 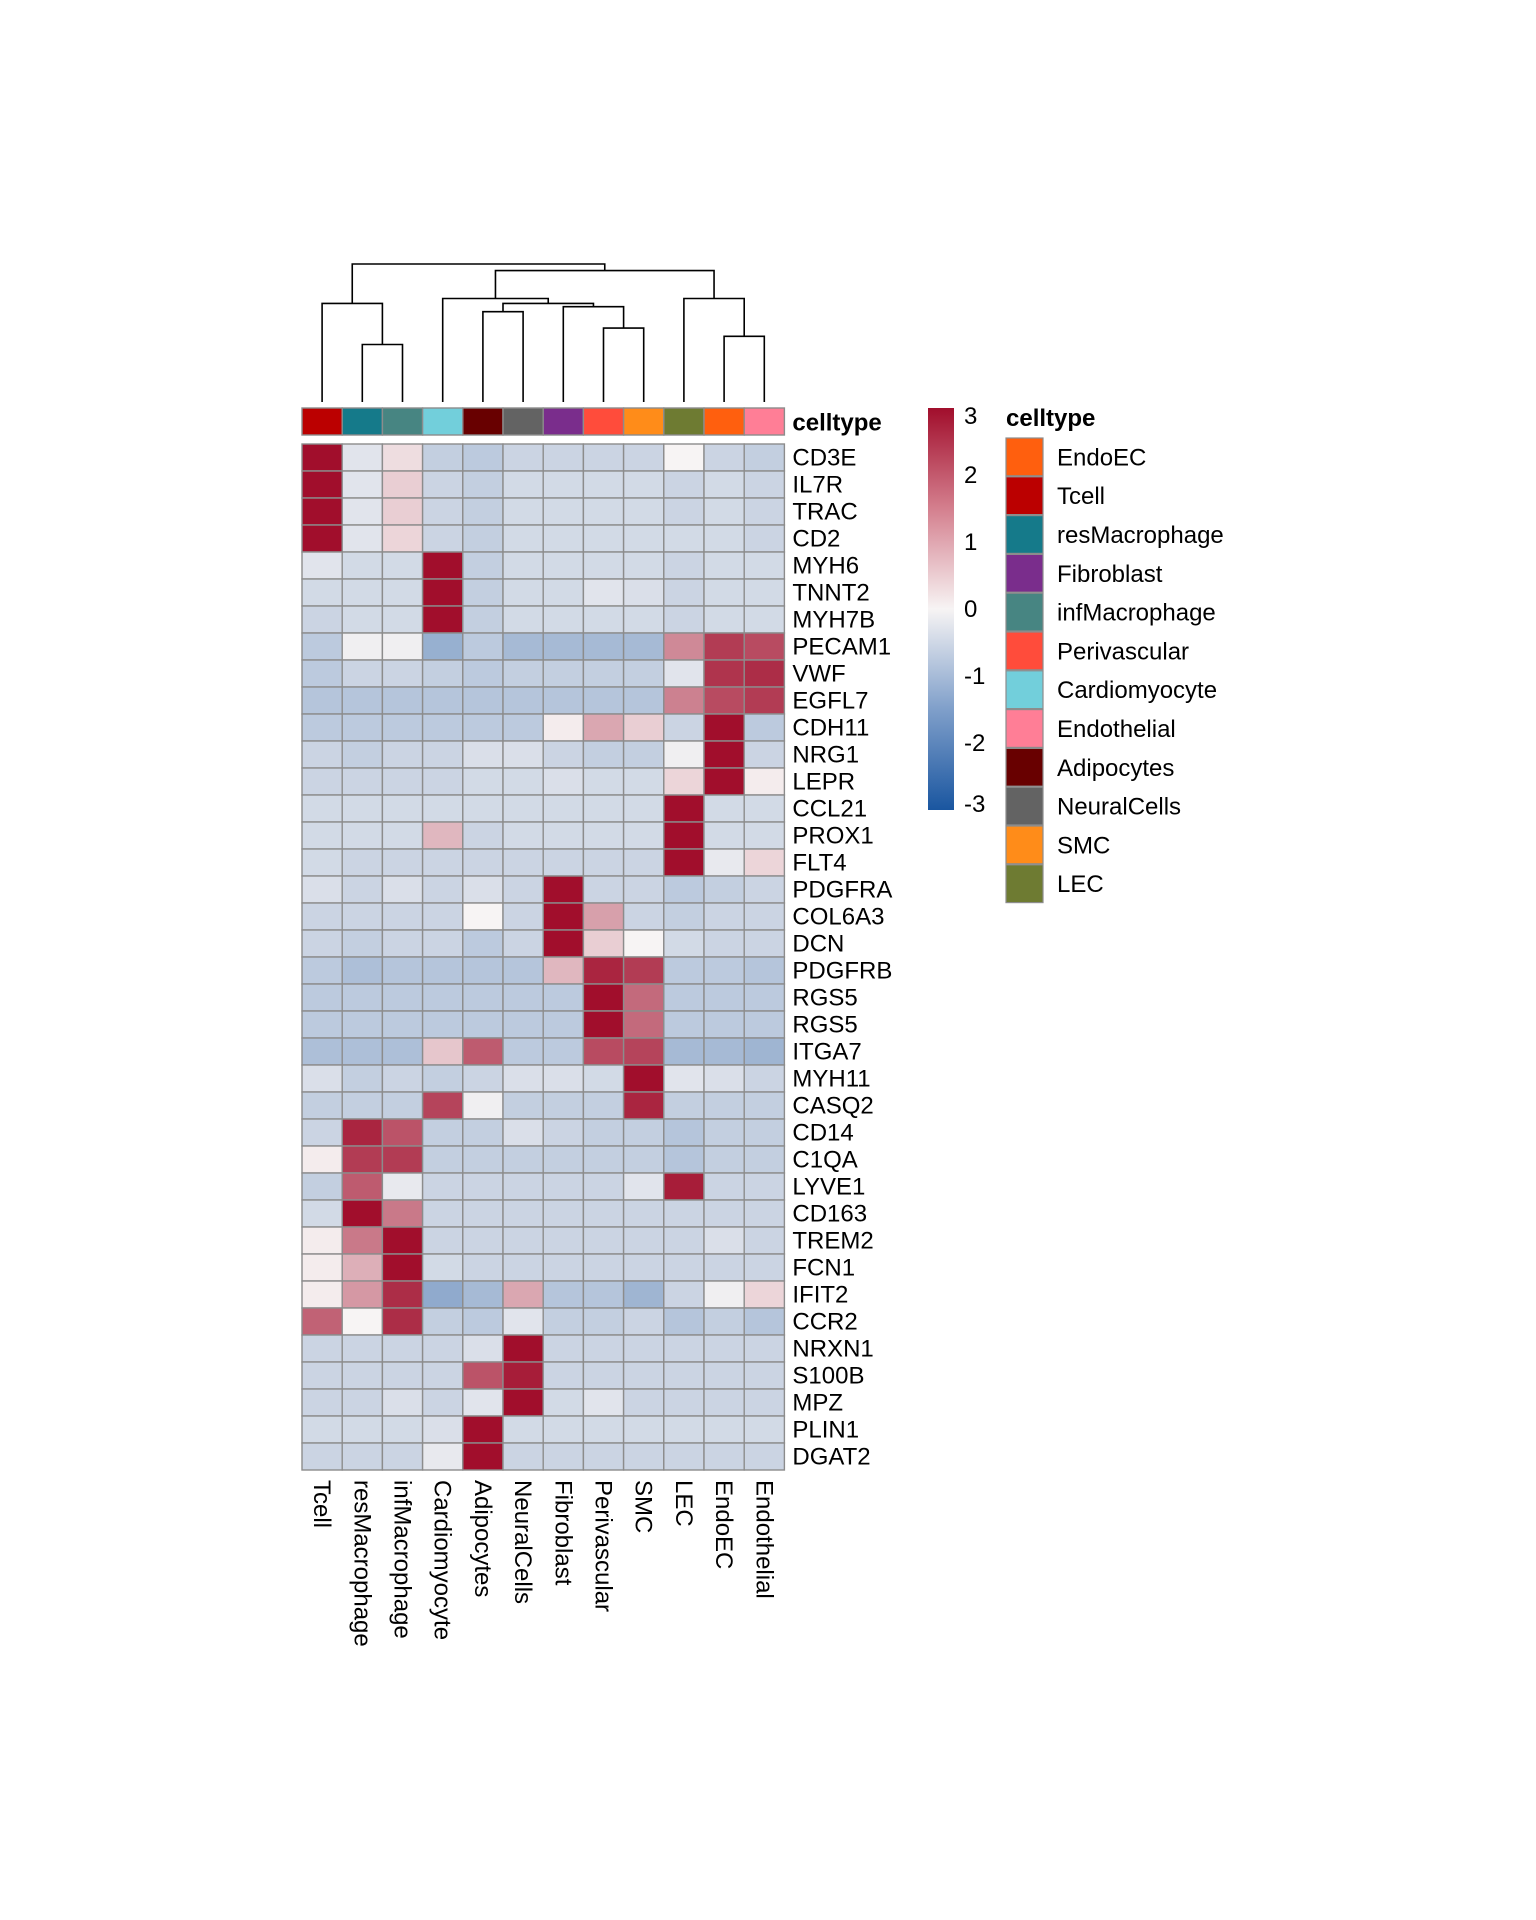 I want to click on celltype-label: SMC, so click(x=643, y=1506).